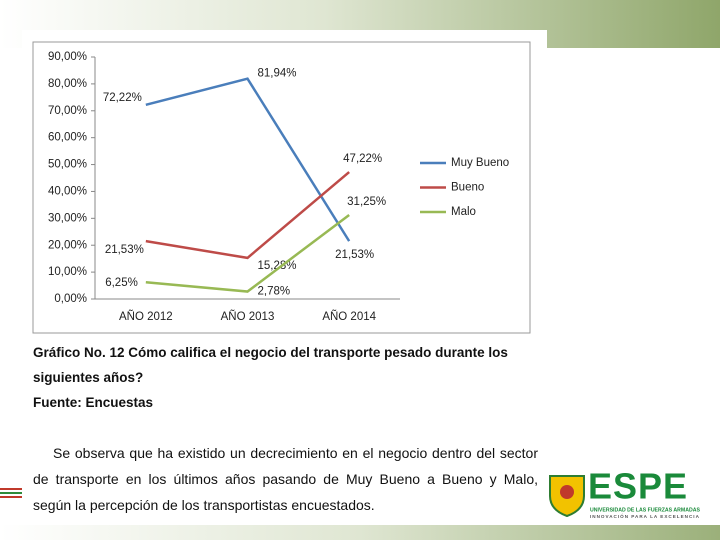 The image size is (720, 540). Describe the element at coordinates (463, 212) in the screenshot. I see `legend-label: Malo` at that location.